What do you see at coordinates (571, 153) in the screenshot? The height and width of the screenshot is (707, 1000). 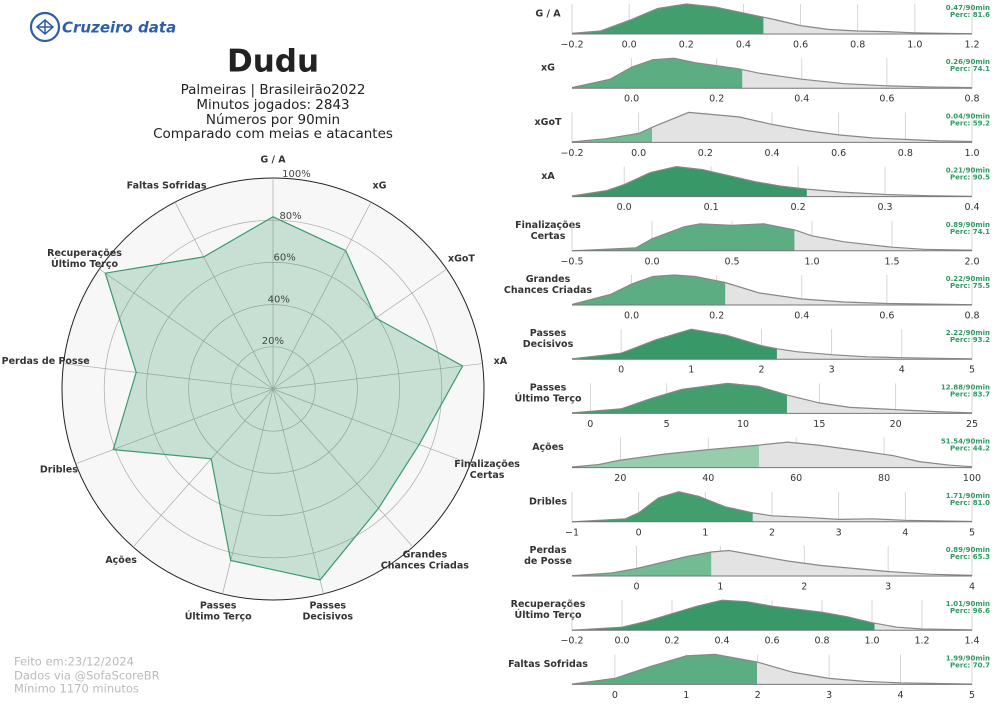 I see `x-tick-label: −0.2` at bounding box center [571, 153].